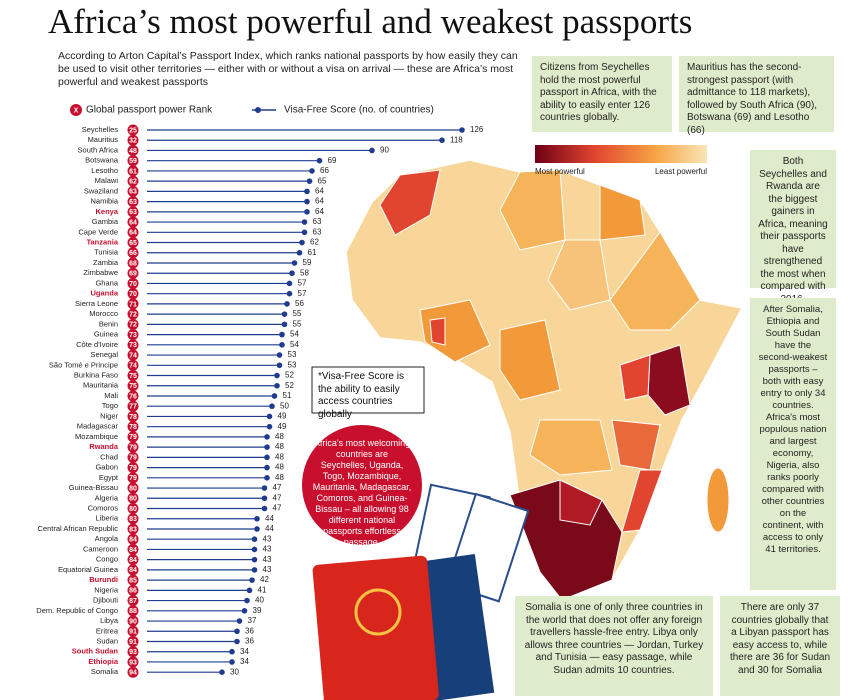  I want to click on score-label: 63, so click(317, 221).